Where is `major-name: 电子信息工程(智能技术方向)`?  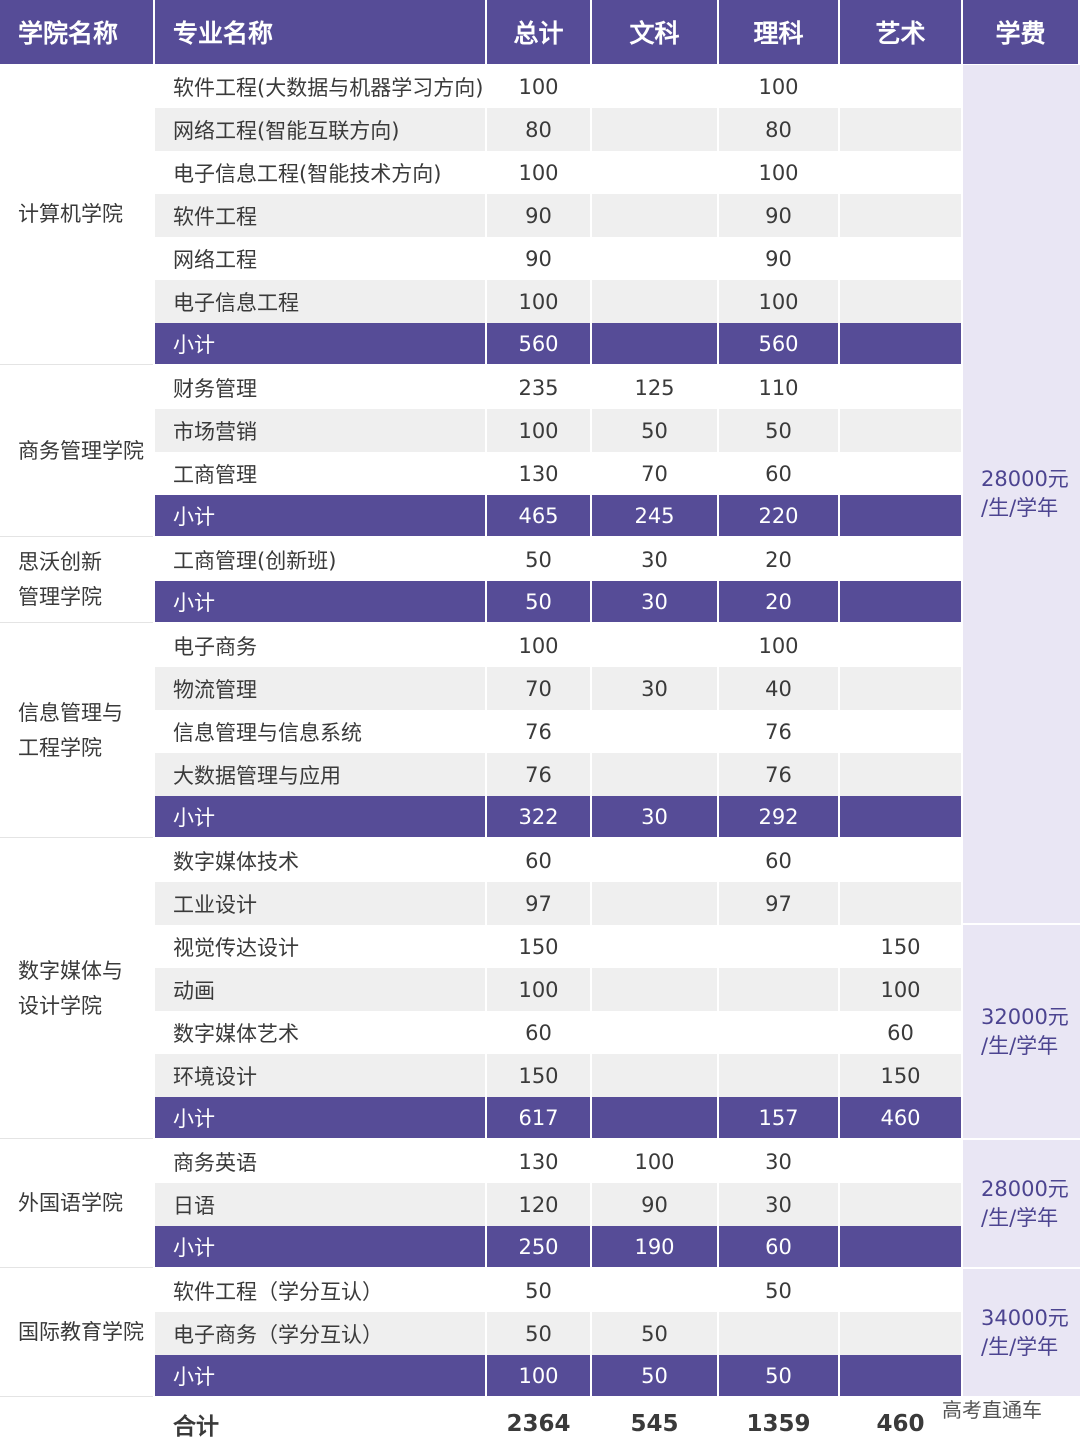 major-name: 电子信息工程(智能技术方向) is located at coordinates (307, 173).